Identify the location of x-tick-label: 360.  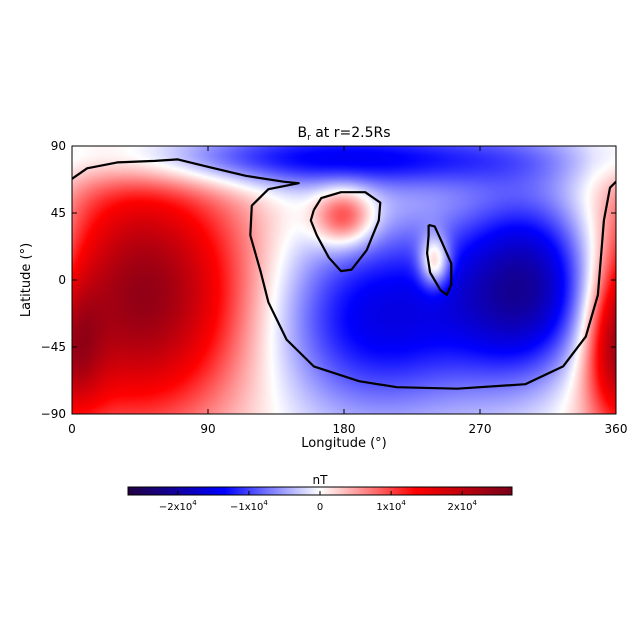
(616, 429).